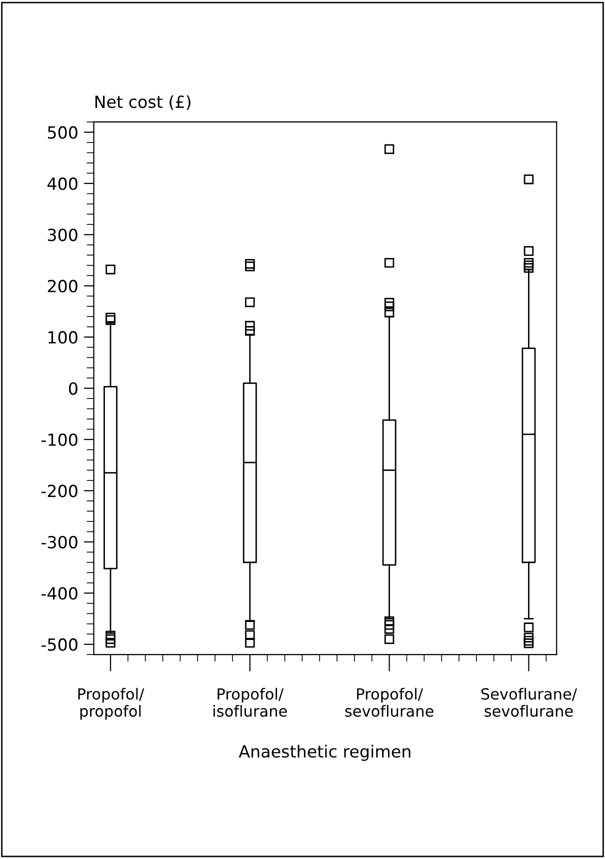 The image size is (605, 859). I want to click on x-tick-label: Propofol/ isoflurane, so click(250, 702).